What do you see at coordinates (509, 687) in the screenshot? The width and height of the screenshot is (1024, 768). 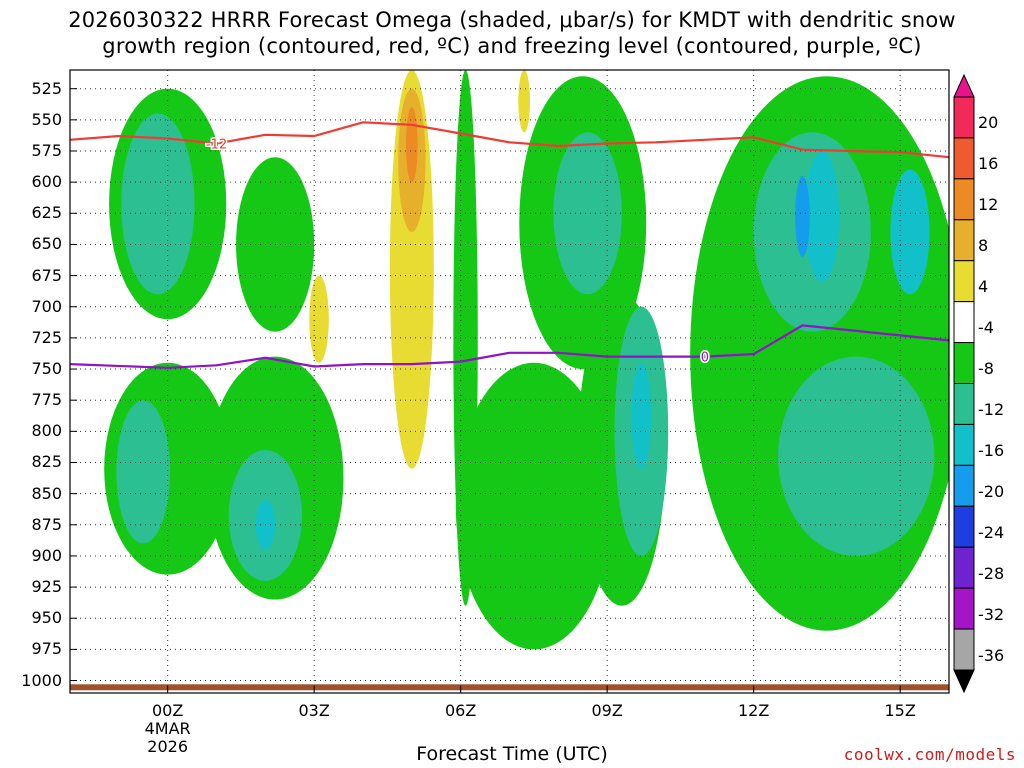 I see `ground-surface` at bounding box center [509, 687].